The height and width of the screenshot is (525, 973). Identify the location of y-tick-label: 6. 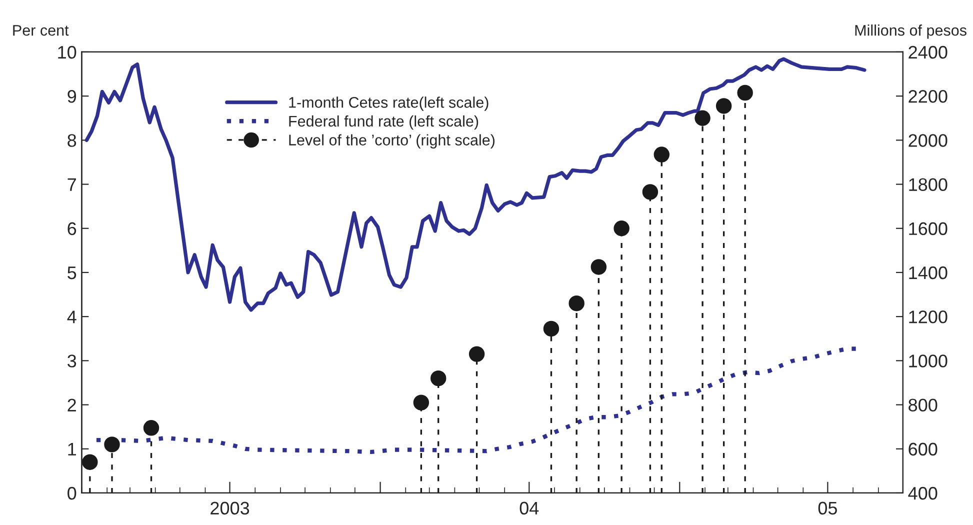
(72, 229).